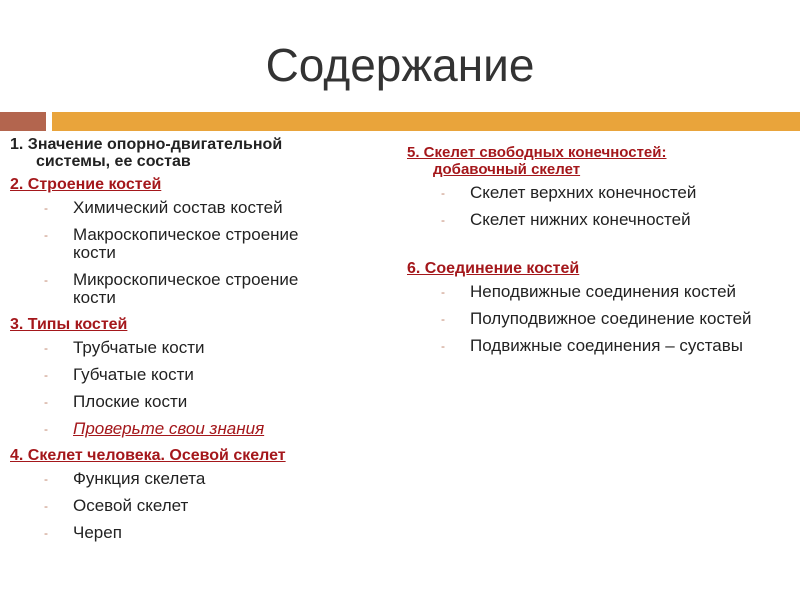 This screenshot has width=800, height=600. What do you see at coordinates (83, 532) in the screenshot?
I see `list-item: - Череп` at bounding box center [83, 532].